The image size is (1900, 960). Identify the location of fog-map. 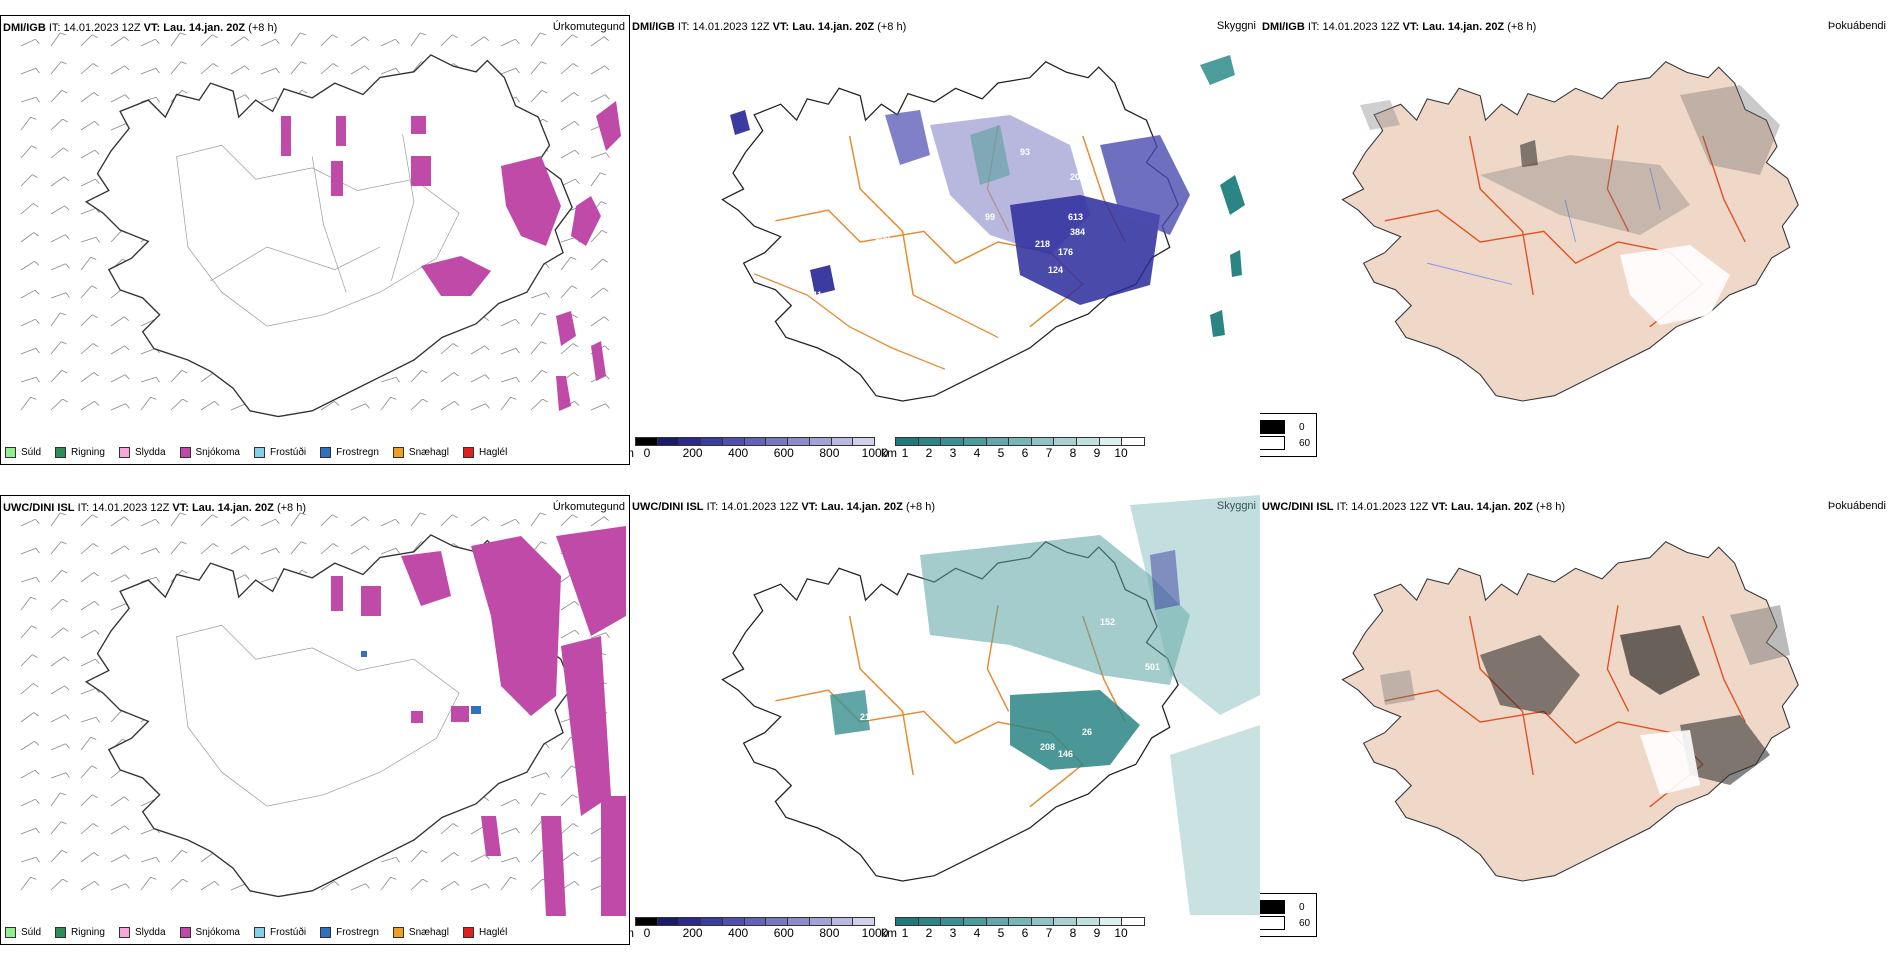
(1570, 711).